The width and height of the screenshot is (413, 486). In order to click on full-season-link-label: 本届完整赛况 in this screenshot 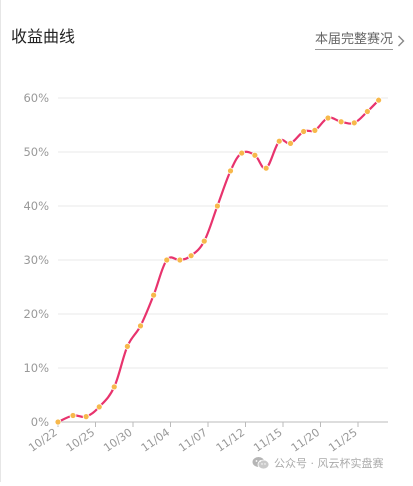, I will do `click(353, 41)`.